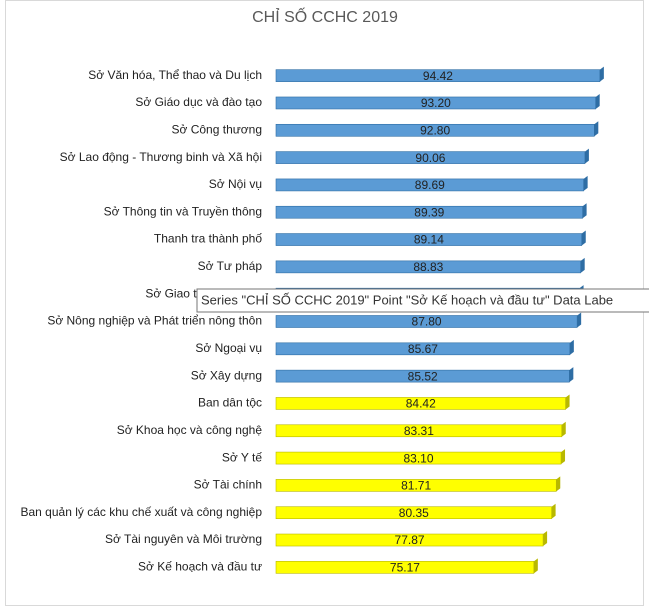 Image resolution: width=649 pixels, height=613 pixels. I want to click on data-label: 83.10, so click(419, 458).